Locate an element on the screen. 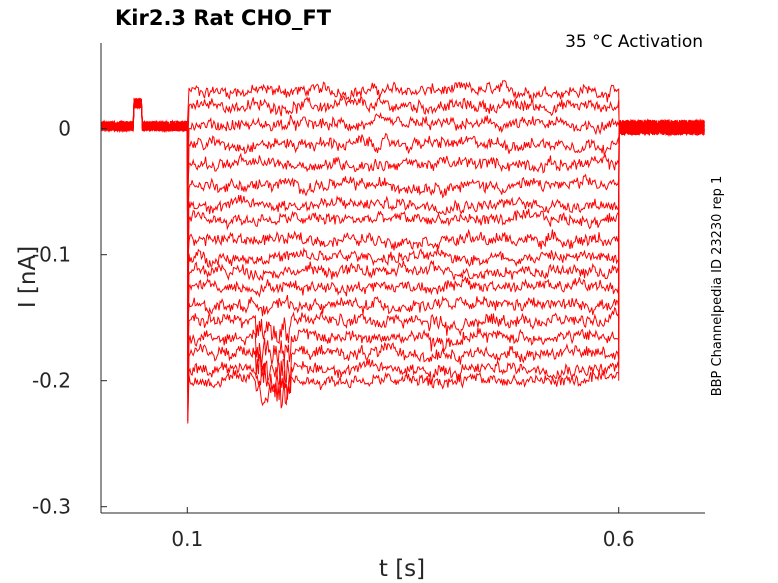 The image size is (778, 583). y-tick-label: -0.1 is located at coordinates (51, 255).